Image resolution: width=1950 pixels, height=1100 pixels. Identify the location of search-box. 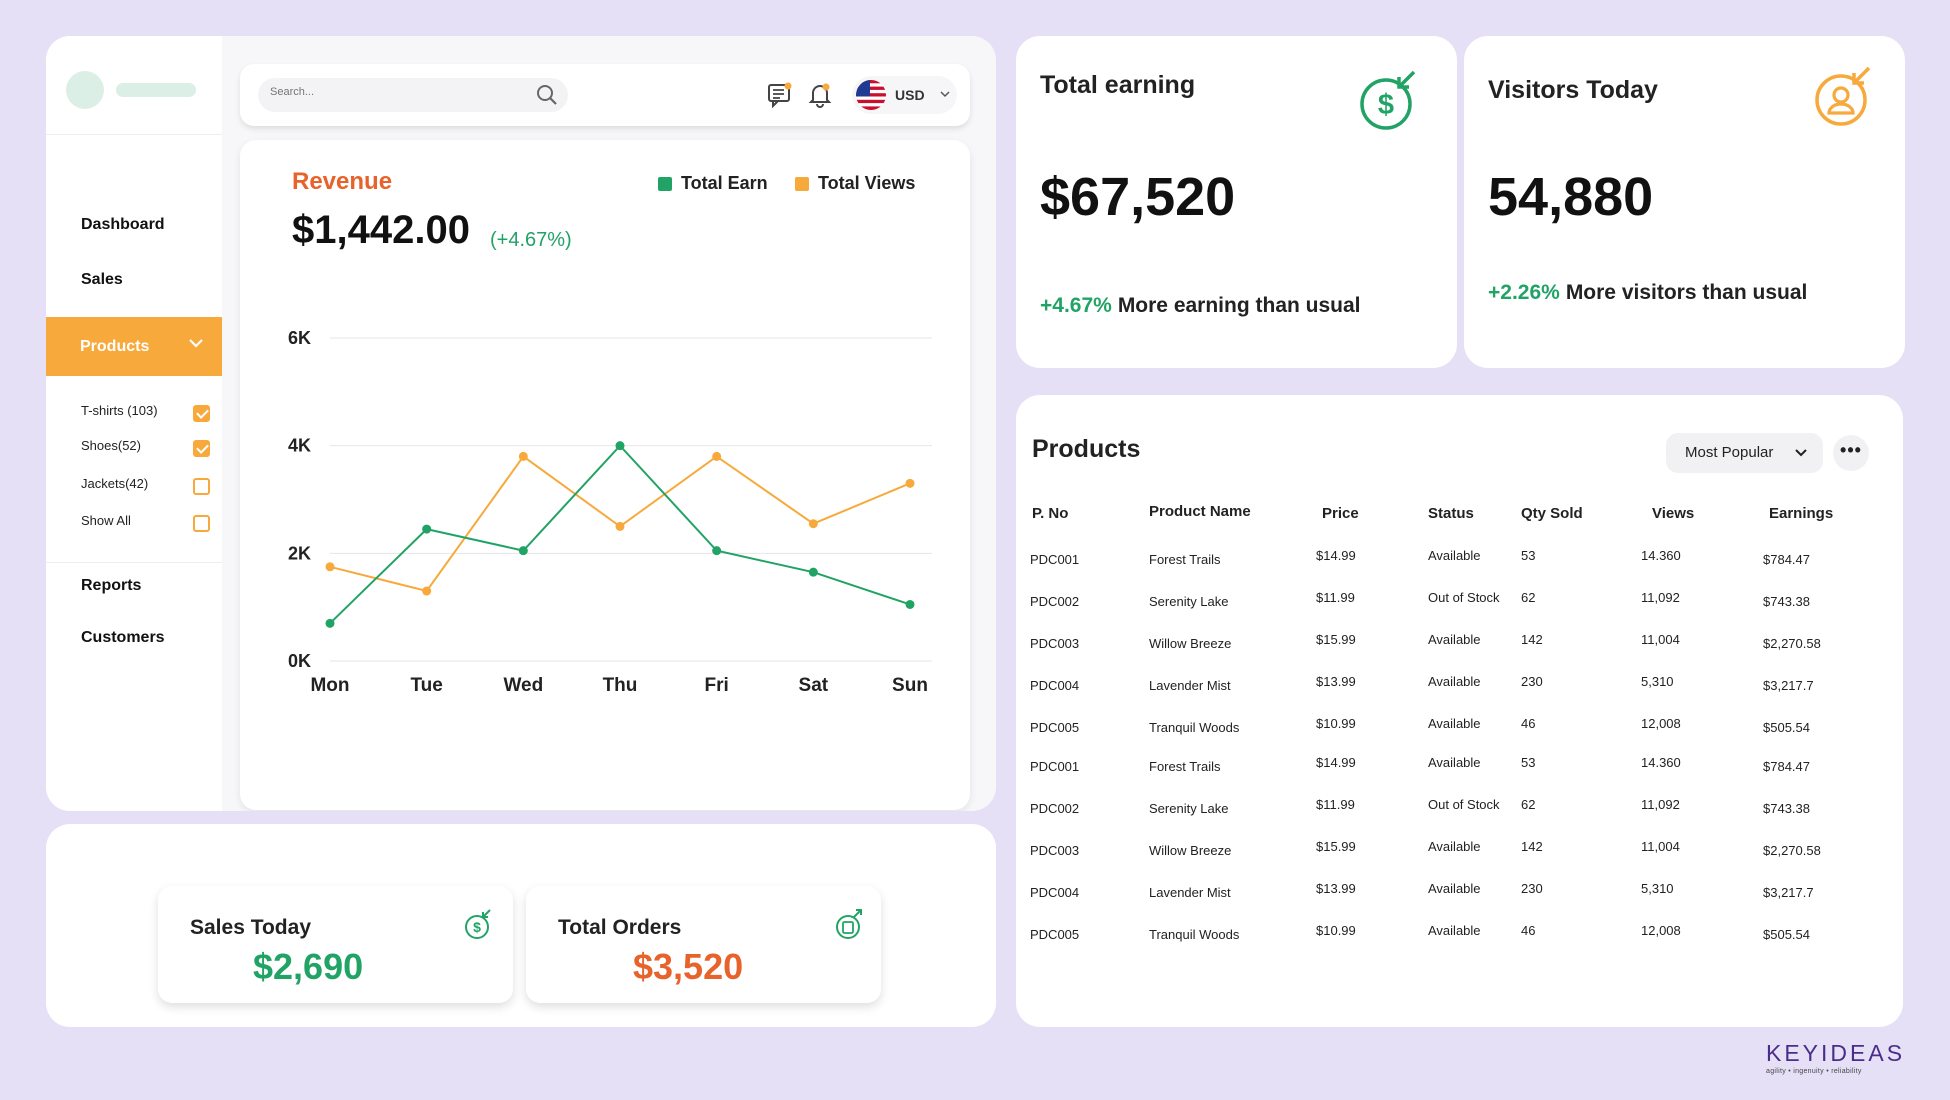
(413, 95).